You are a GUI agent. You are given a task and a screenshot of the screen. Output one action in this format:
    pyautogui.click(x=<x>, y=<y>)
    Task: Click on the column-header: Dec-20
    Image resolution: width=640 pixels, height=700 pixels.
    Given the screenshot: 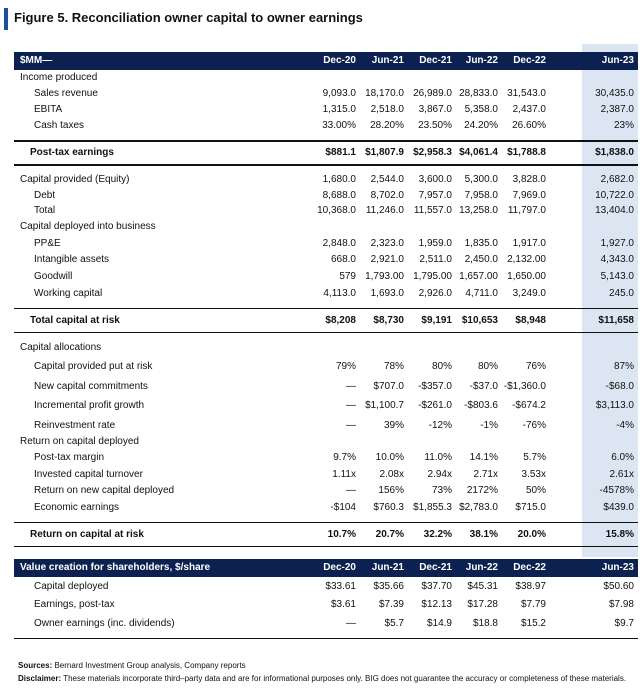 What is the action you would take?
    pyautogui.click(x=339, y=60)
    